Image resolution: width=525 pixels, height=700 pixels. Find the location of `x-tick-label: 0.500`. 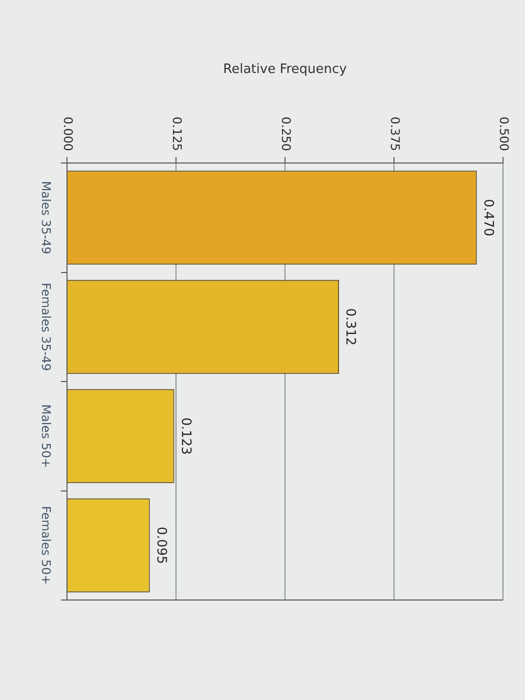

x-tick-label: 0.500 is located at coordinates (503, 133).